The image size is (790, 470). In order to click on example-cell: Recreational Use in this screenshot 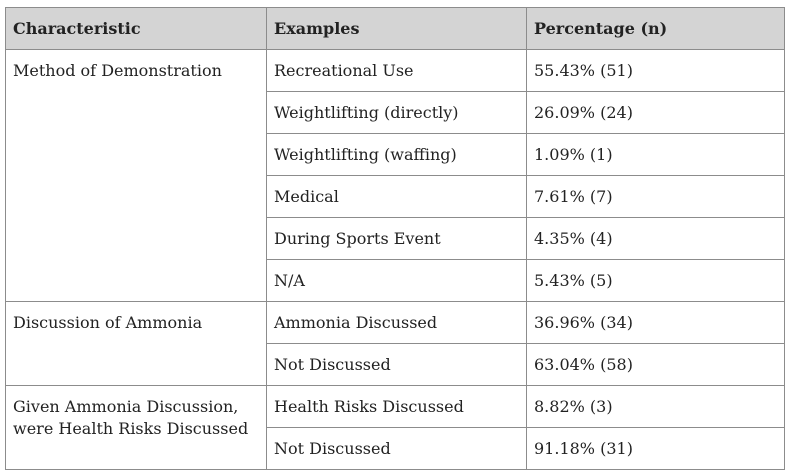, I will do `click(396, 70)`.